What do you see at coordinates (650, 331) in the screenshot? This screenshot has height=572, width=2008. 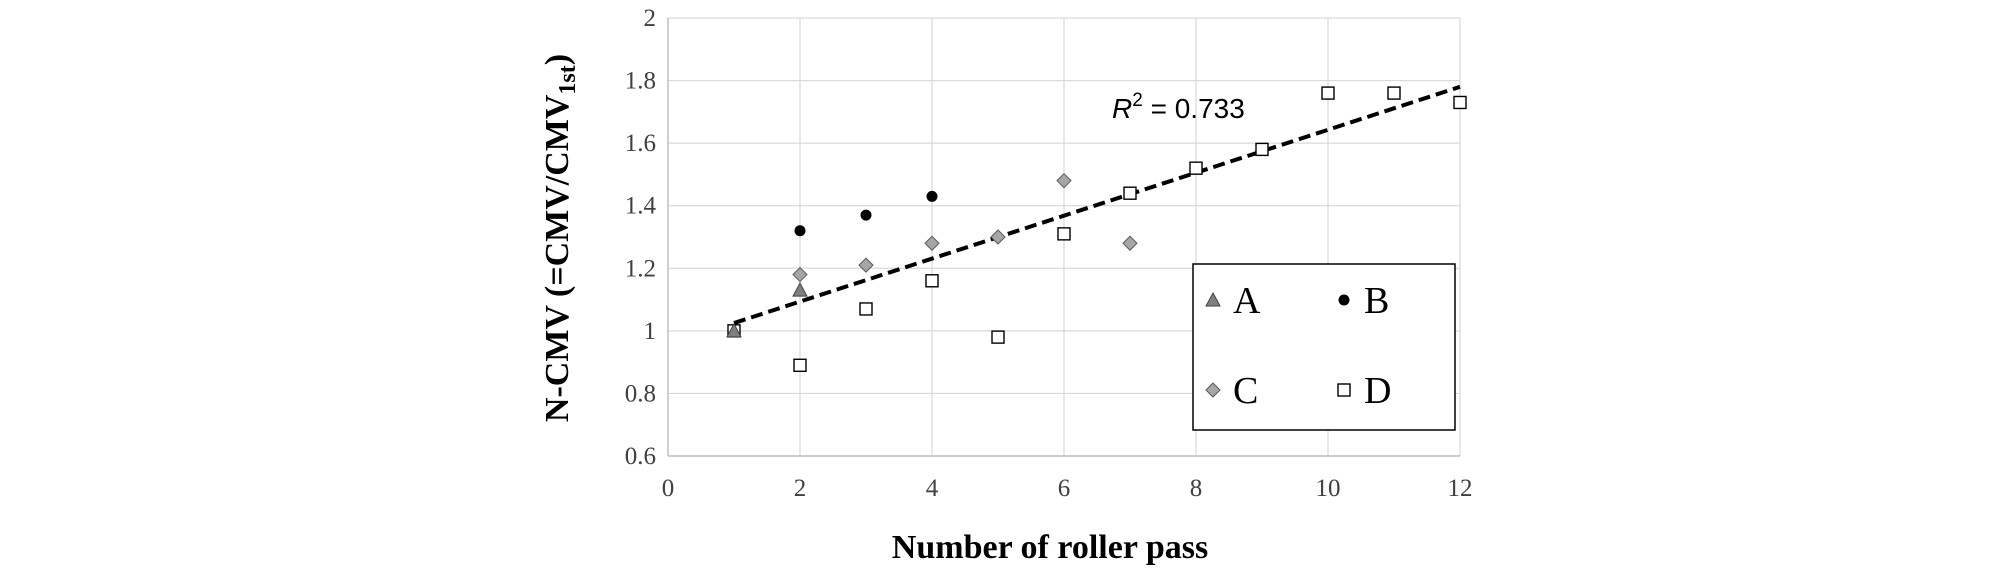 I see `y-tick-label: 1` at bounding box center [650, 331].